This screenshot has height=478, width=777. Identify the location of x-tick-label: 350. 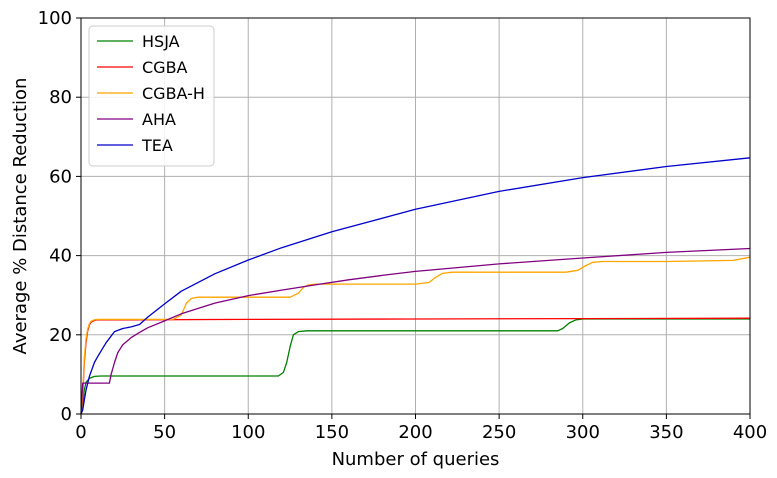
(666, 432).